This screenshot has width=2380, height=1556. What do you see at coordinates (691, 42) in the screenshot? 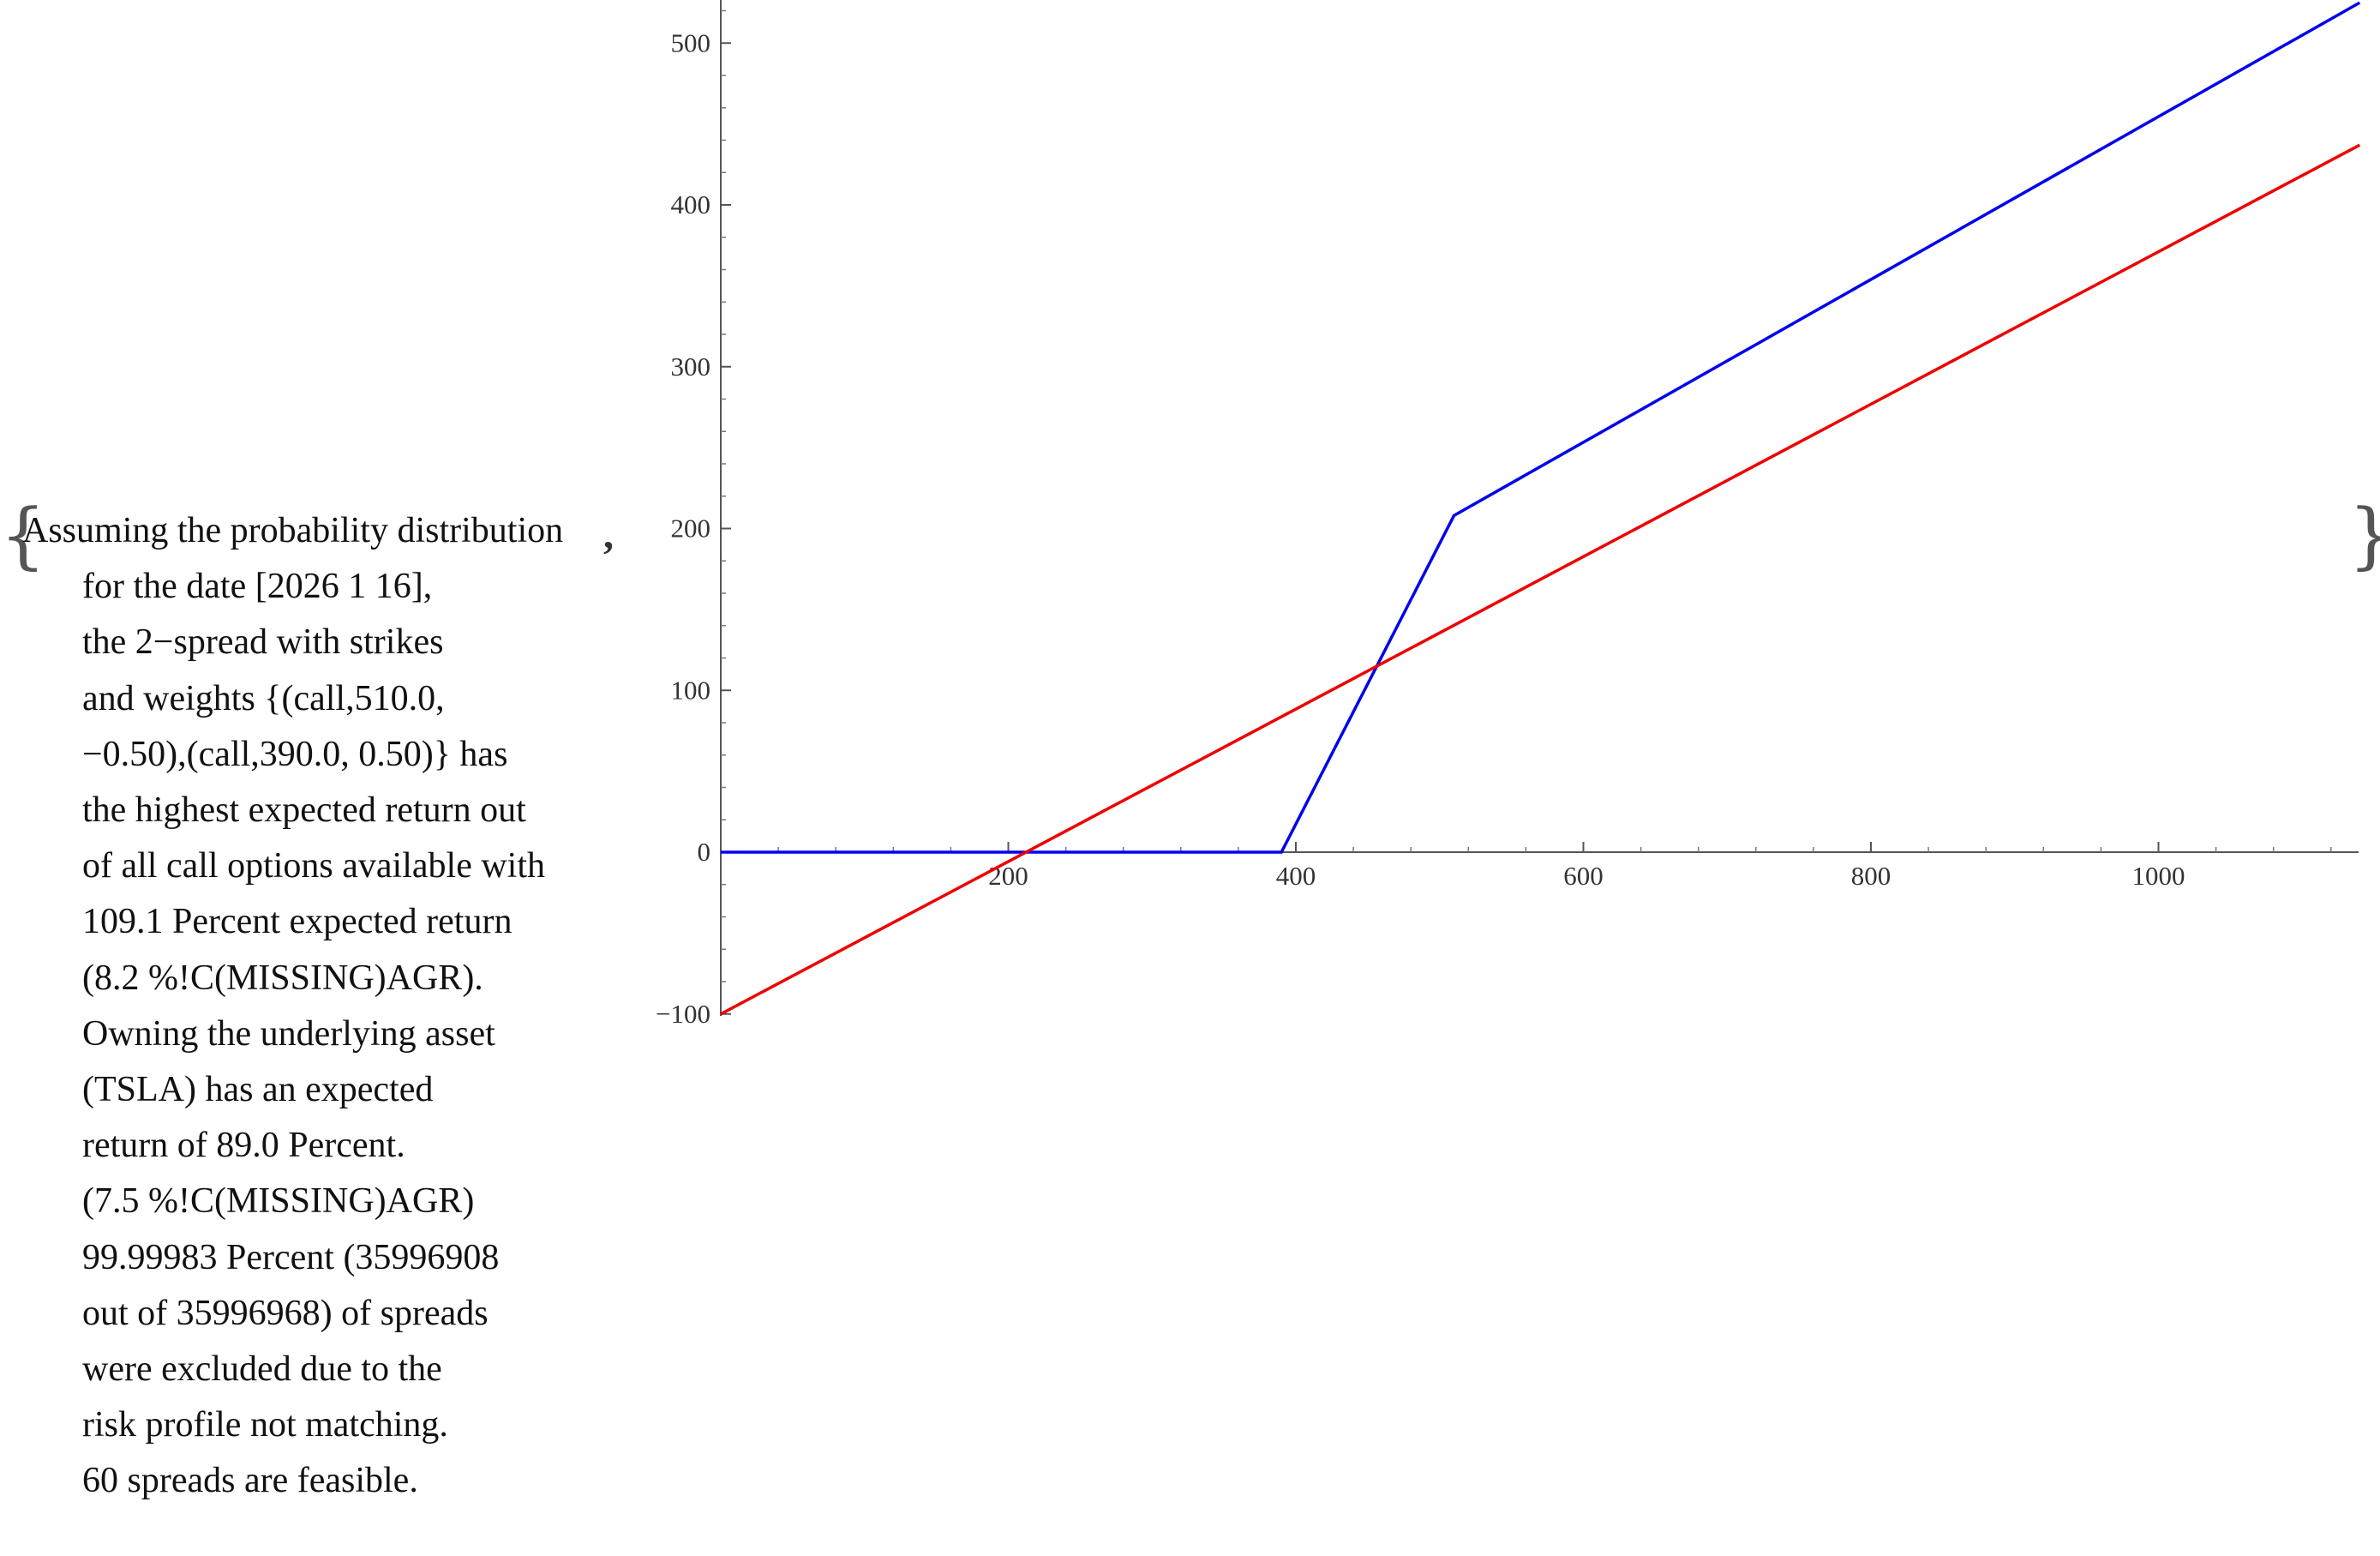
I see `y-tick-label: 500` at bounding box center [691, 42].